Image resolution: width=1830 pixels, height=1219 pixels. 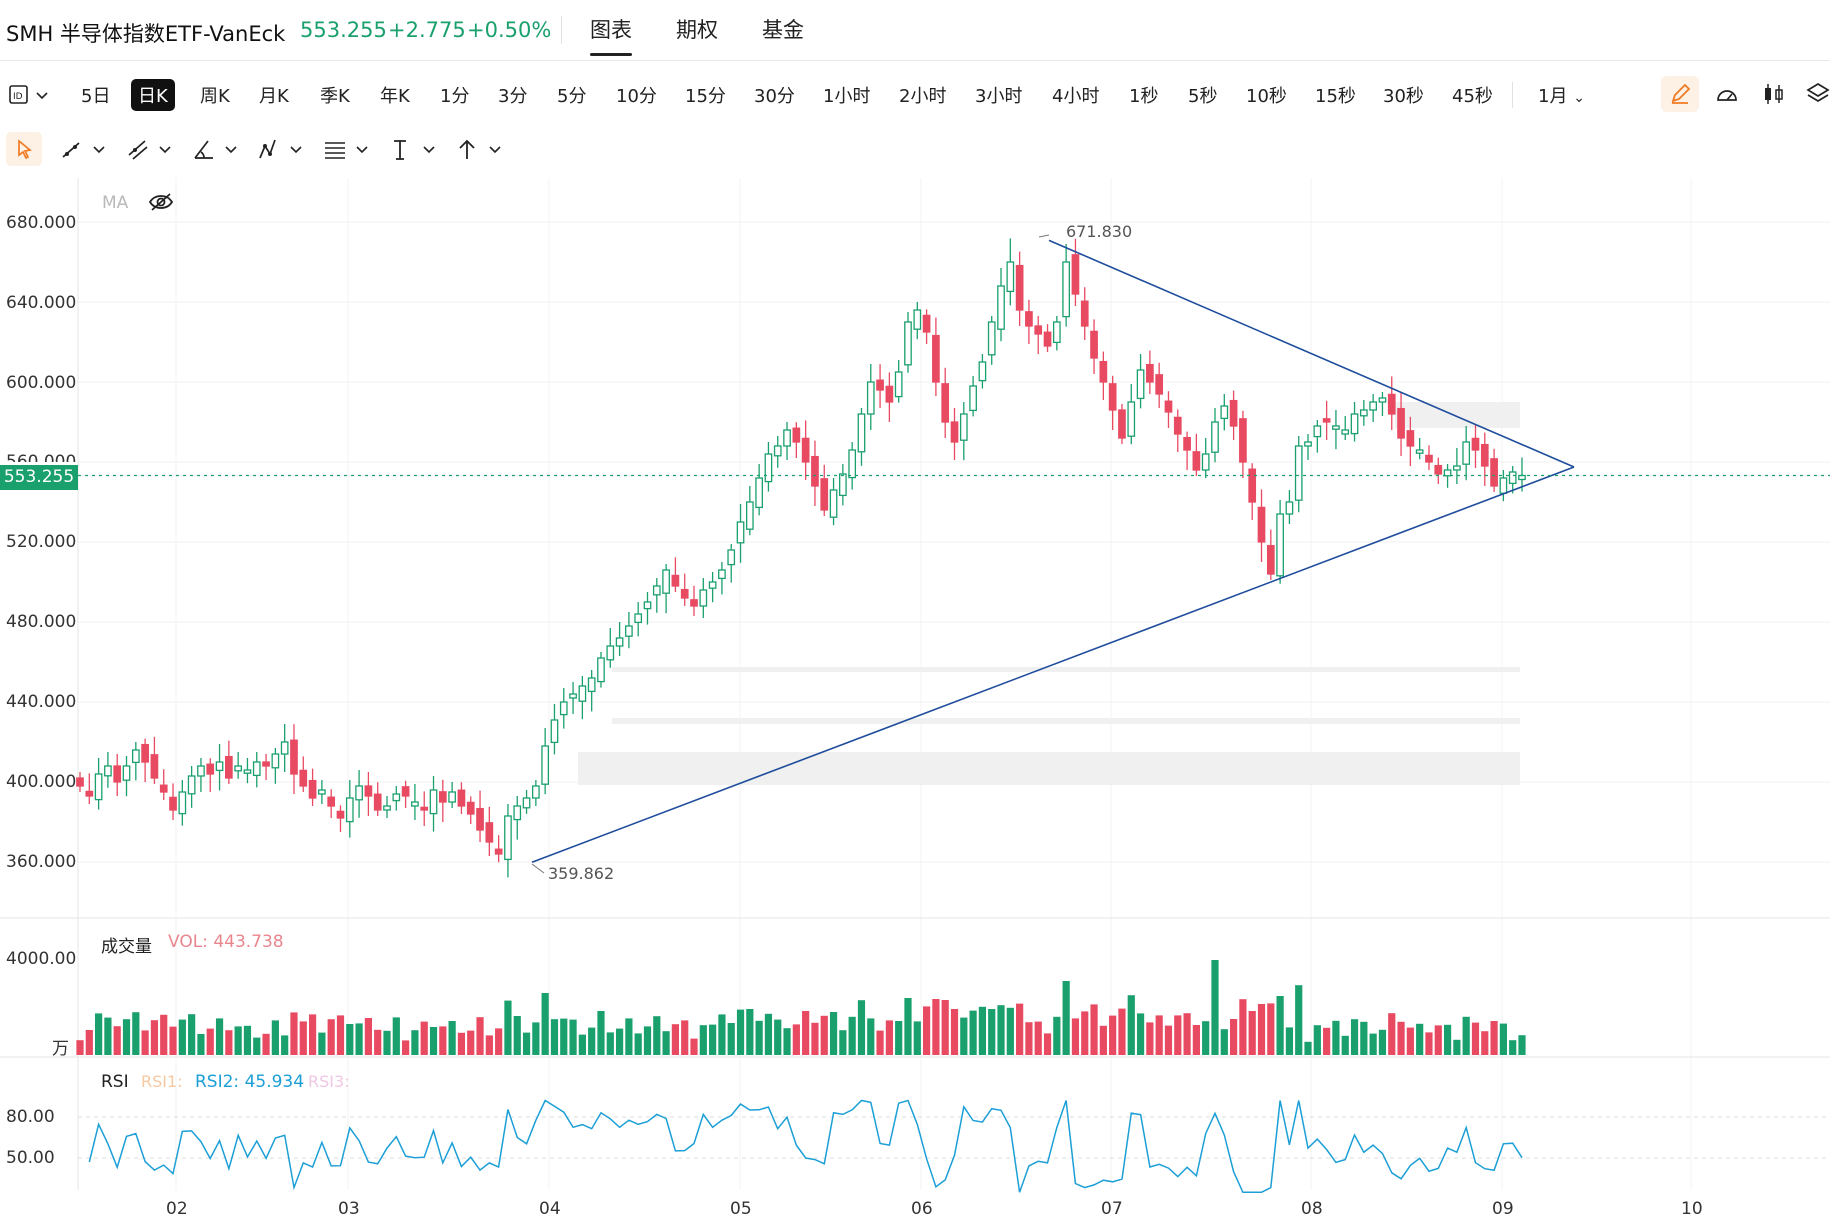 What do you see at coordinates (999, 96) in the screenshot?
I see `period-3h: 3小时` at bounding box center [999, 96].